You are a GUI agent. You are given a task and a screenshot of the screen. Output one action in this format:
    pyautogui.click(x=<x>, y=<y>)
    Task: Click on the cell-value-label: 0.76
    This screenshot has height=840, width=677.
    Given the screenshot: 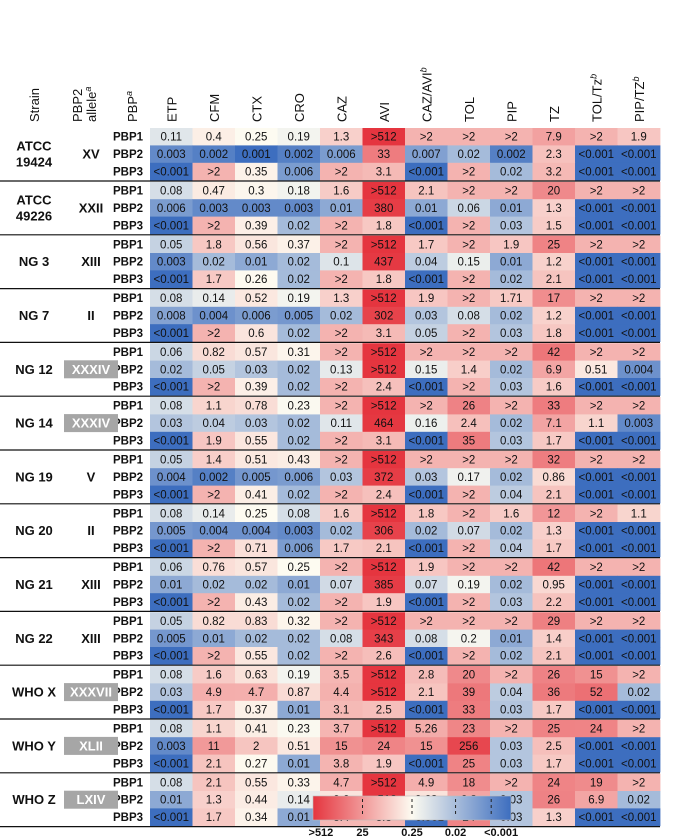 What is the action you would take?
    pyautogui.click(x=214, y=568)
    